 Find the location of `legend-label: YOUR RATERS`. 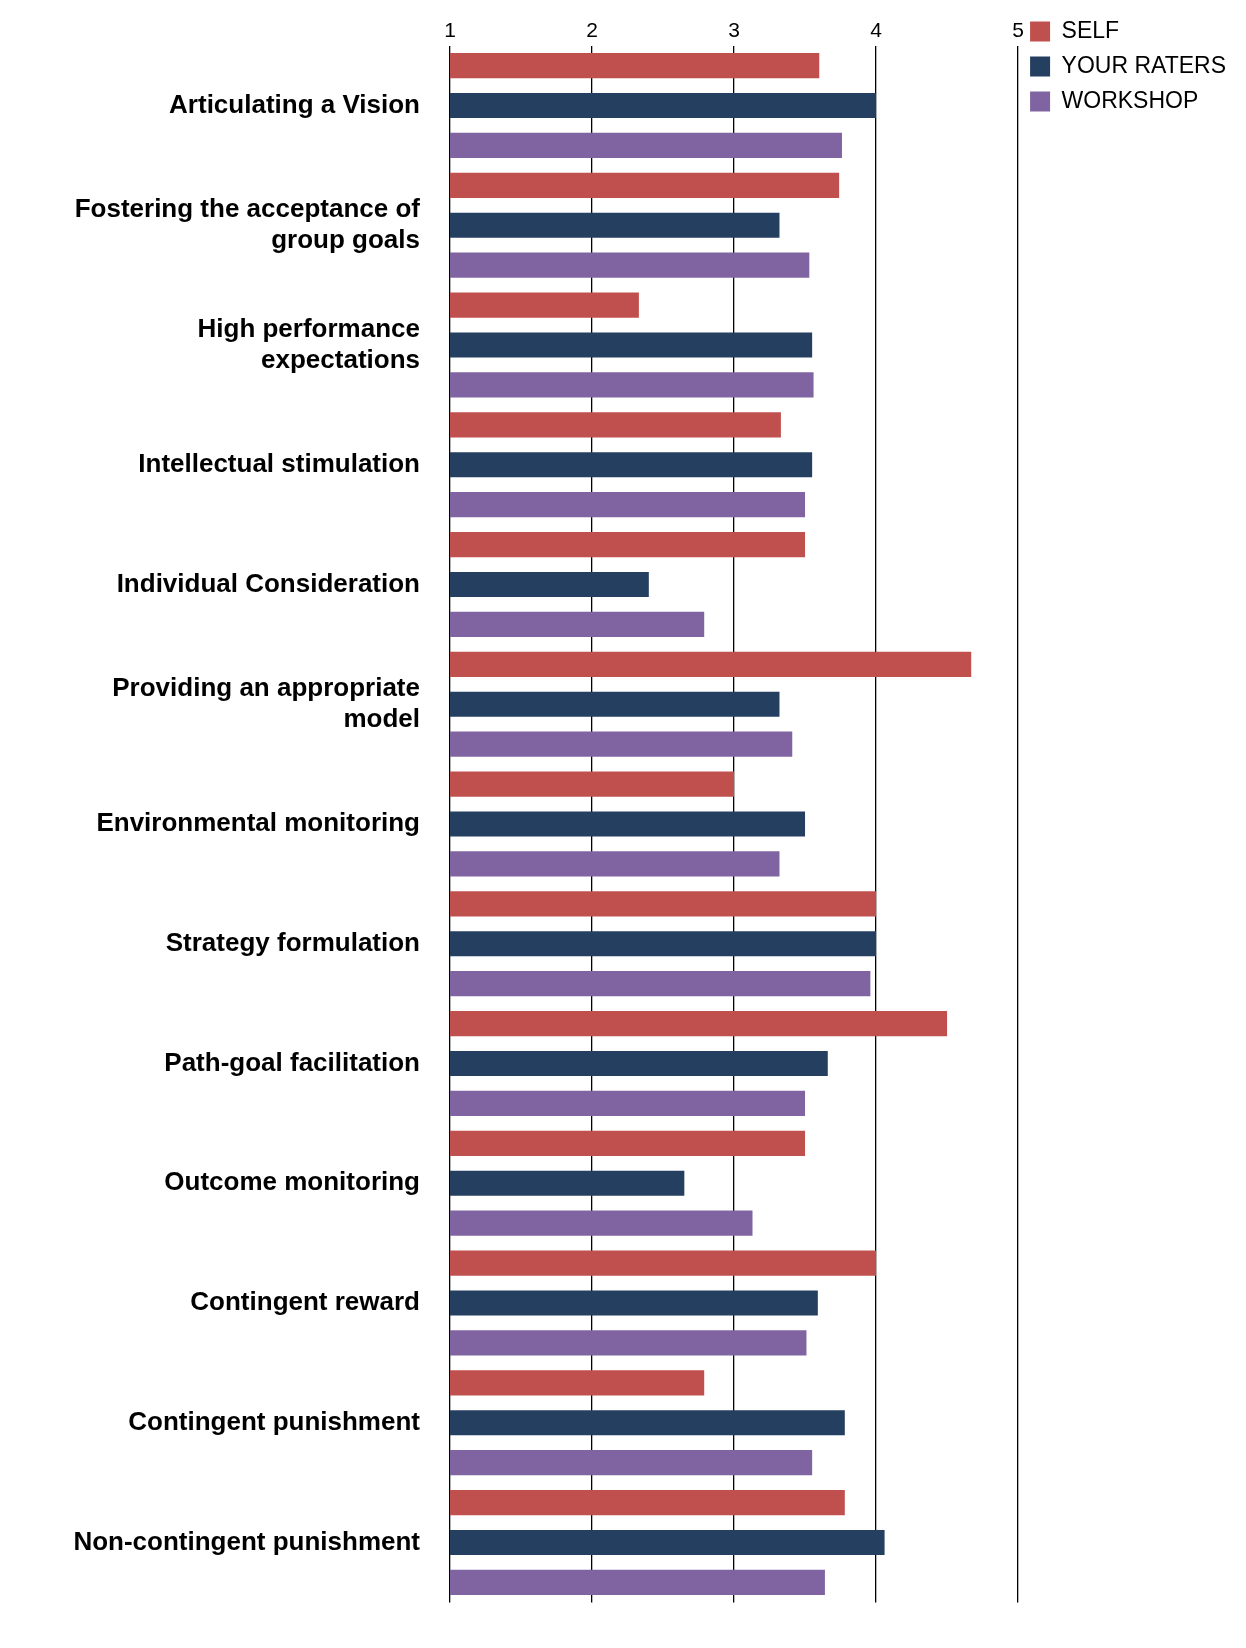

legend-label: YOUR RATERS is located at coordinates (1144, 64).